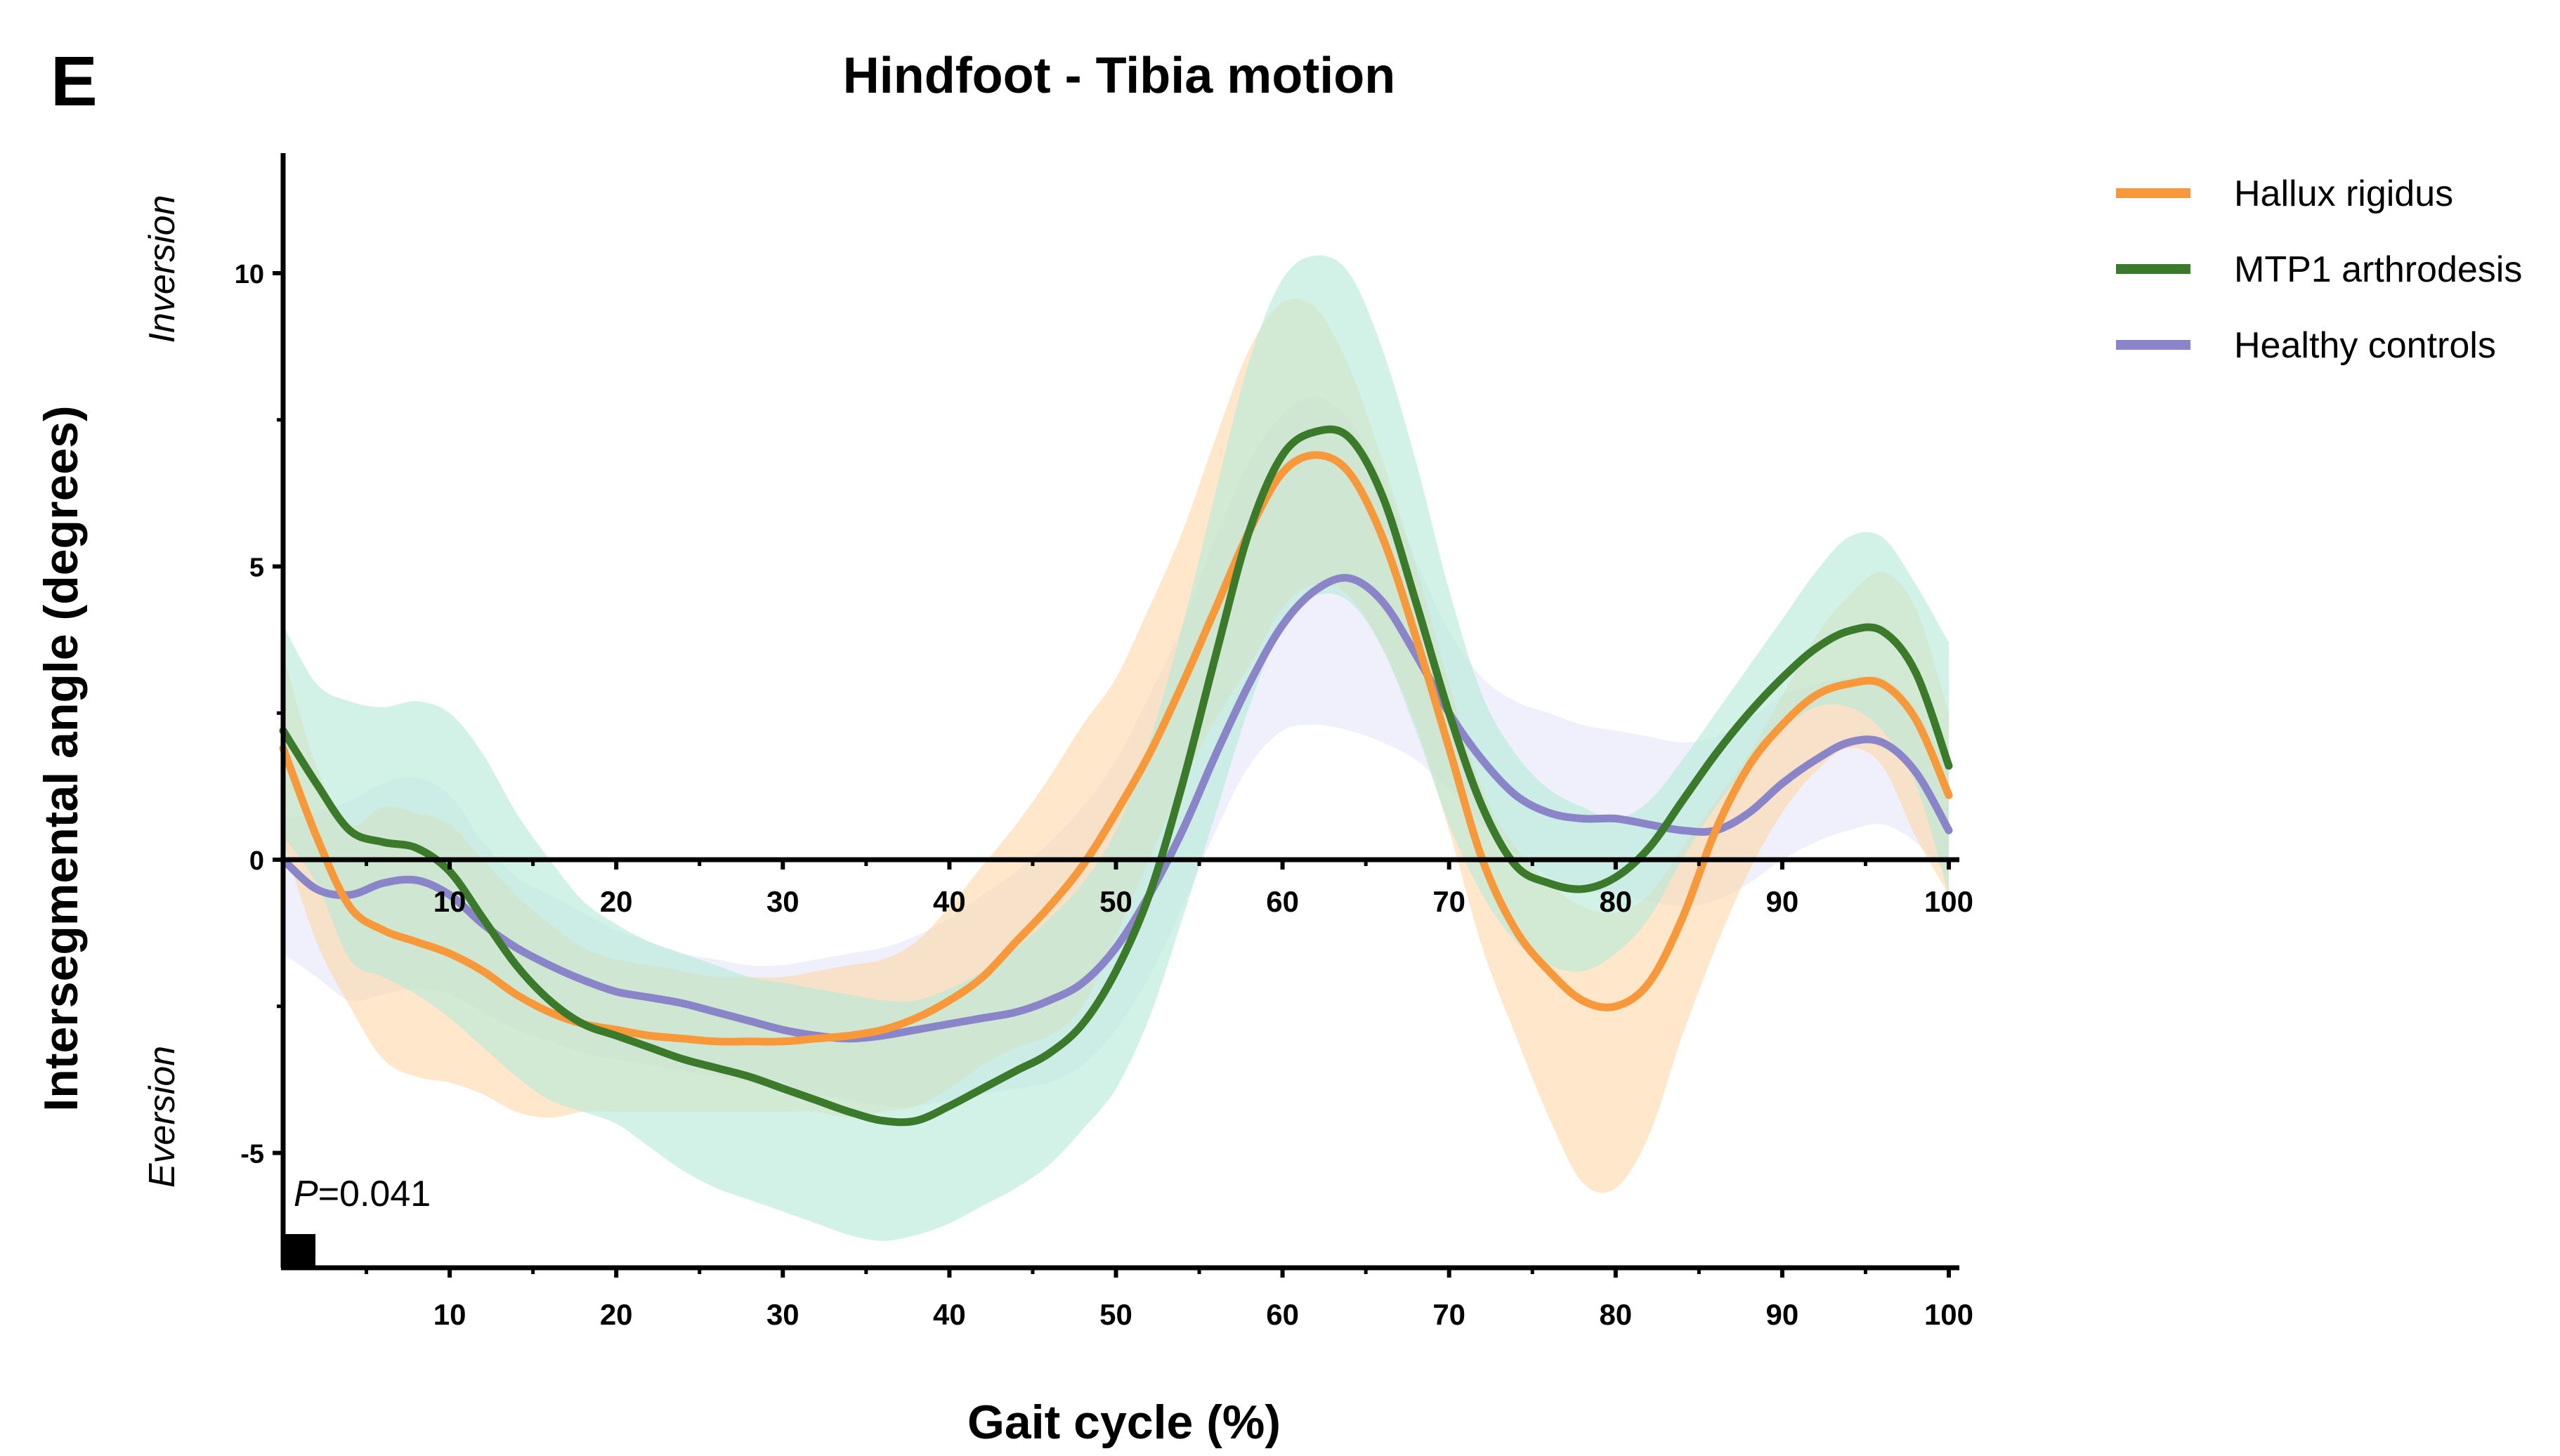 The width and height of the screenshot is (2560, 1456). Describe the element at coordinates (783, 902) in the screenshot. I see `x-tick-label-zero: 30` at that location.